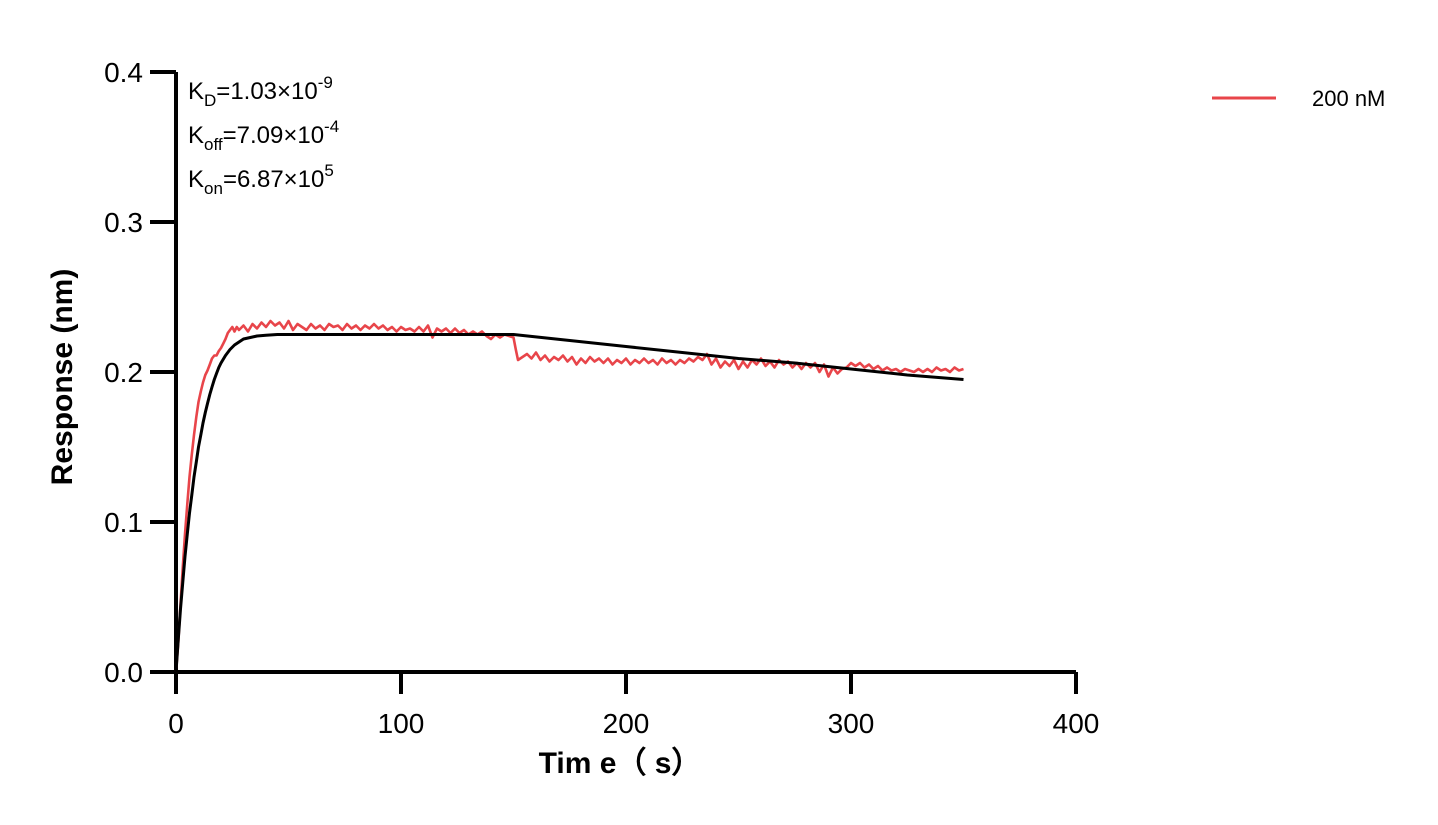 This screenshot has height=825, width=1438. What do you see at coordinates (1298, 98) in the screenshot?
I see `legend: 200 nM` at bounding box center [1298, 98].